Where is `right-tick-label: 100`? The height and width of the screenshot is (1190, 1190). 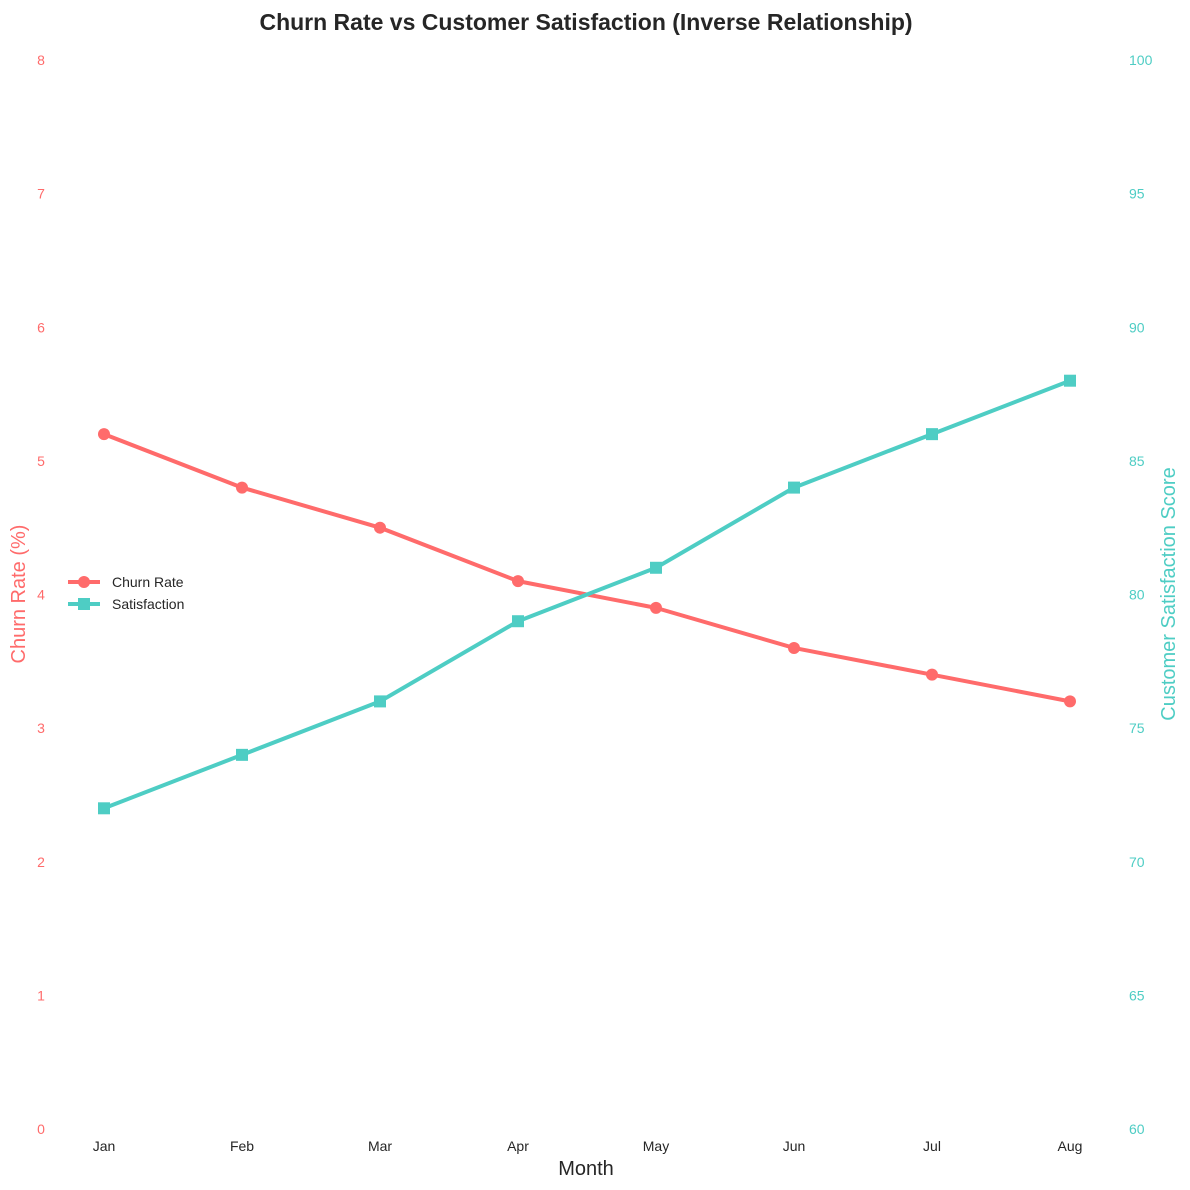
right-tick-label: 100 is located at coordinates (1141, 60).